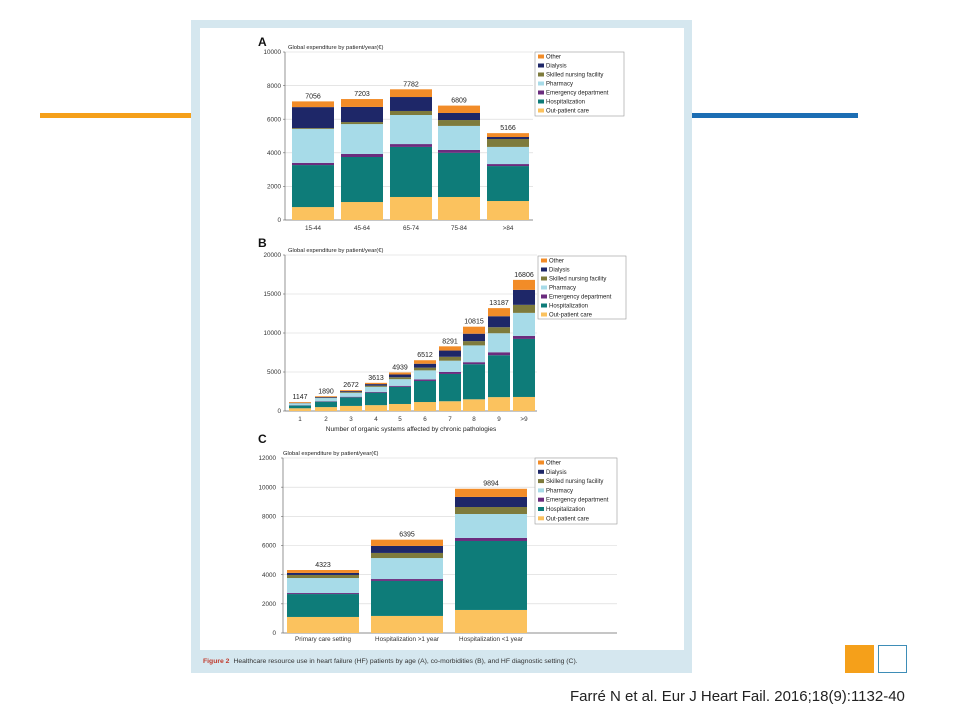 The height and width of the screenshot is (720, 960). What do you see at coordinates (544, 305) in the screenshot?
I see `b-legend-swatch-hospitalization` at bounding box center [544, 305].